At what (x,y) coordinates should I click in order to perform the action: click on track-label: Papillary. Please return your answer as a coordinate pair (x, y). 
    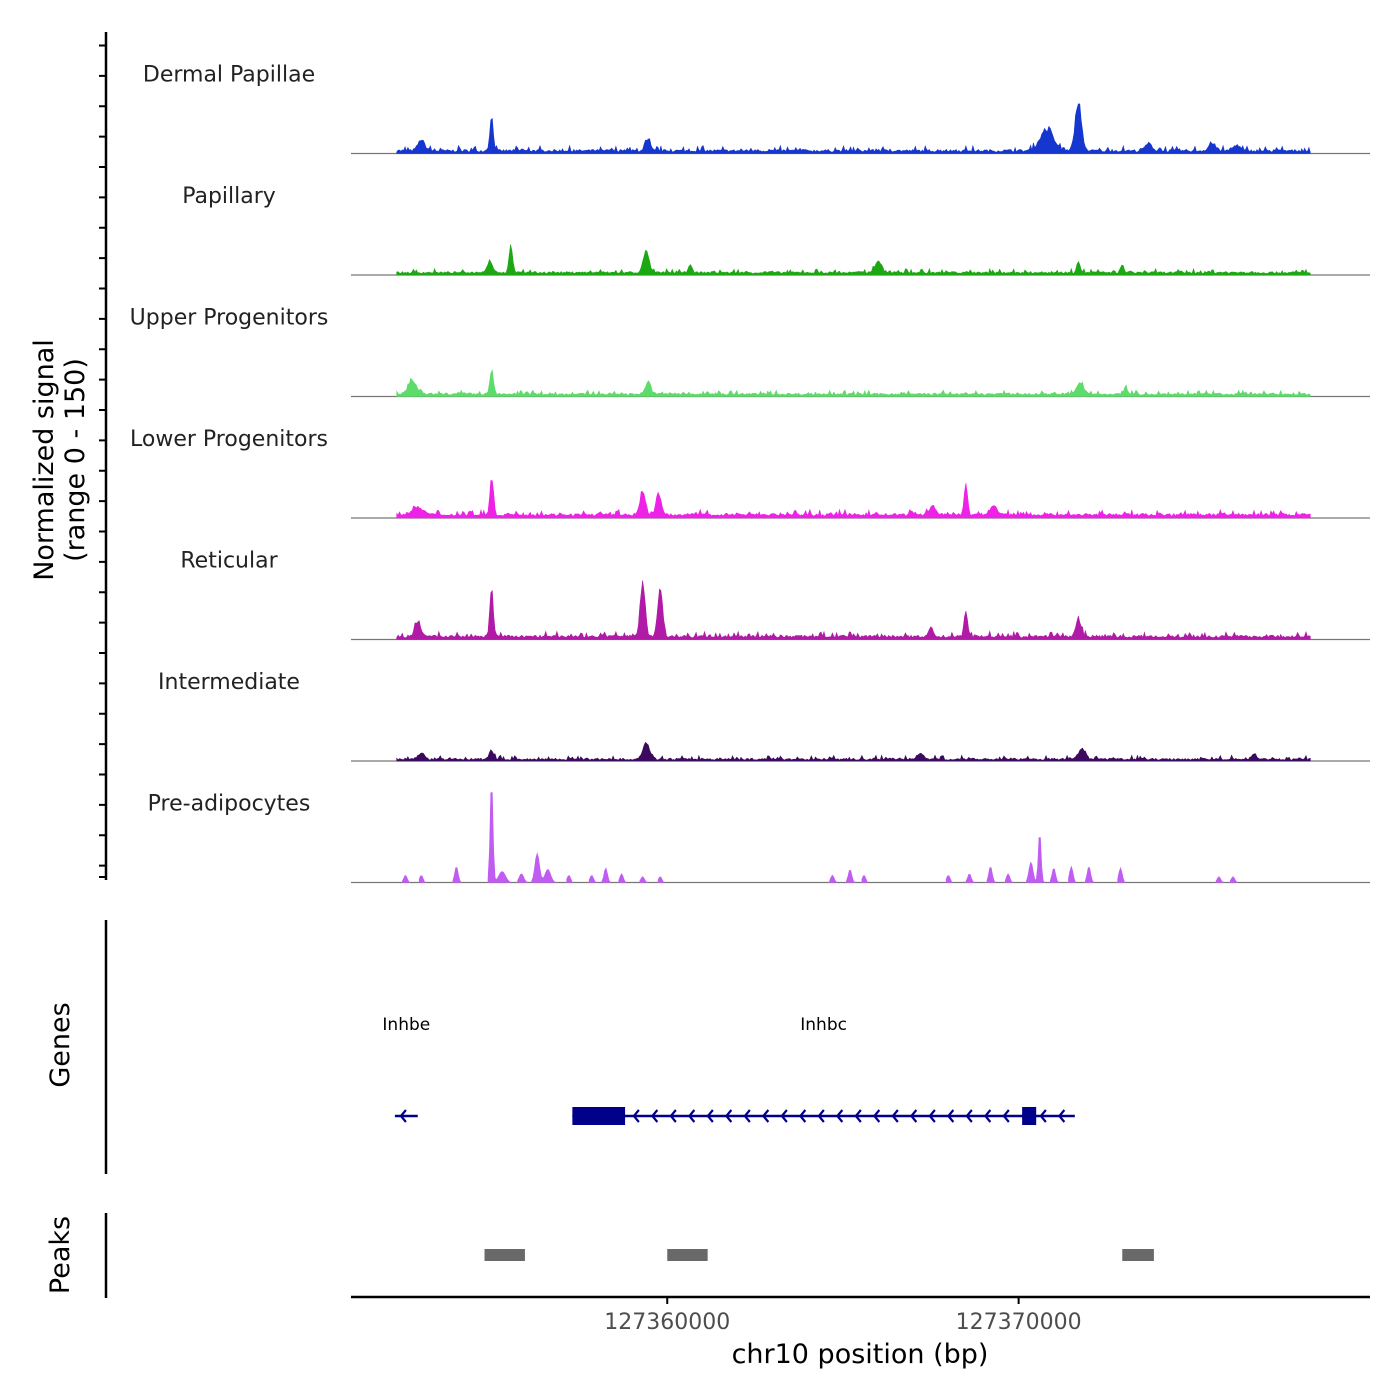
    Looking at the image, I should click on (229, 196).